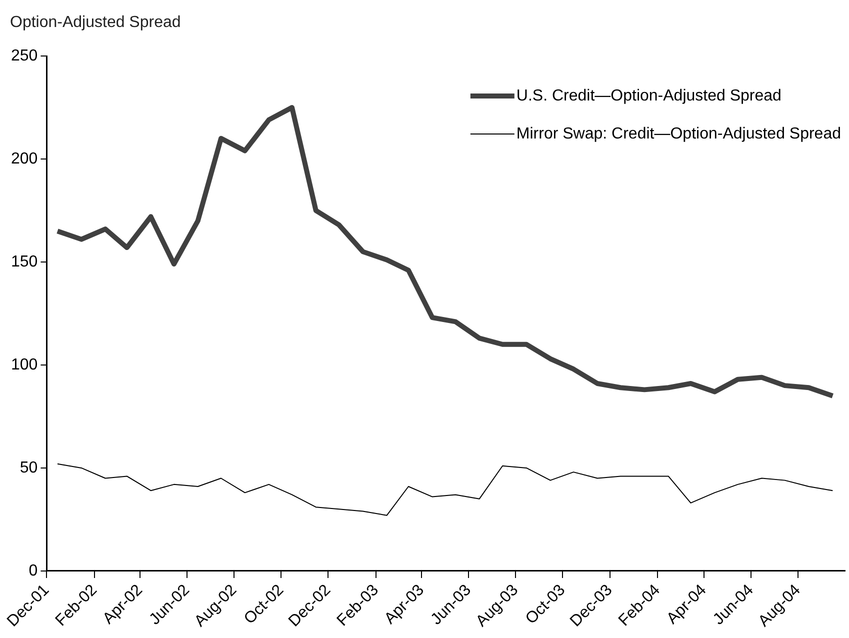 The image size is (849, 638). What do you see at coordinates (24, 261) in the screenshot?
I see `y-tick-label: 150` at bounding box center [24, 261].